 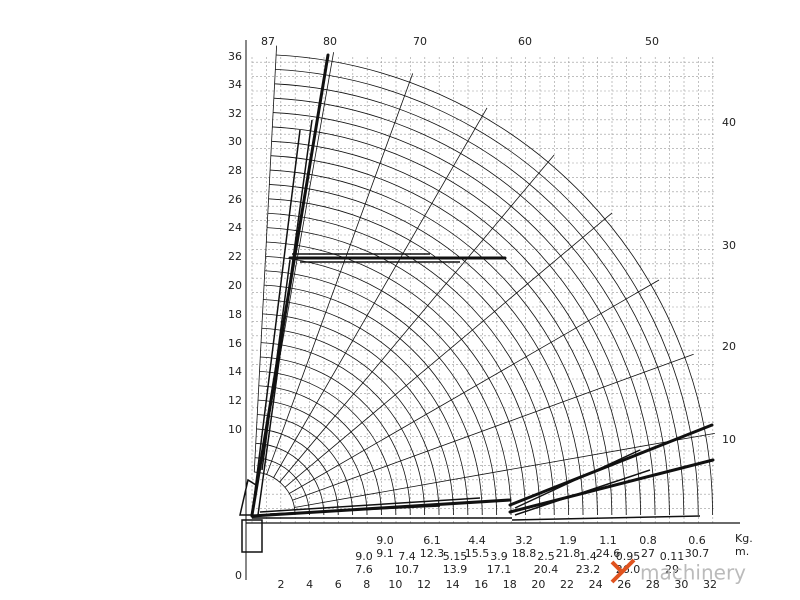 What do you see at coordinates (235, 141) in the screenshot?
I see `height-label: 30` at bounding box center [235, 141].